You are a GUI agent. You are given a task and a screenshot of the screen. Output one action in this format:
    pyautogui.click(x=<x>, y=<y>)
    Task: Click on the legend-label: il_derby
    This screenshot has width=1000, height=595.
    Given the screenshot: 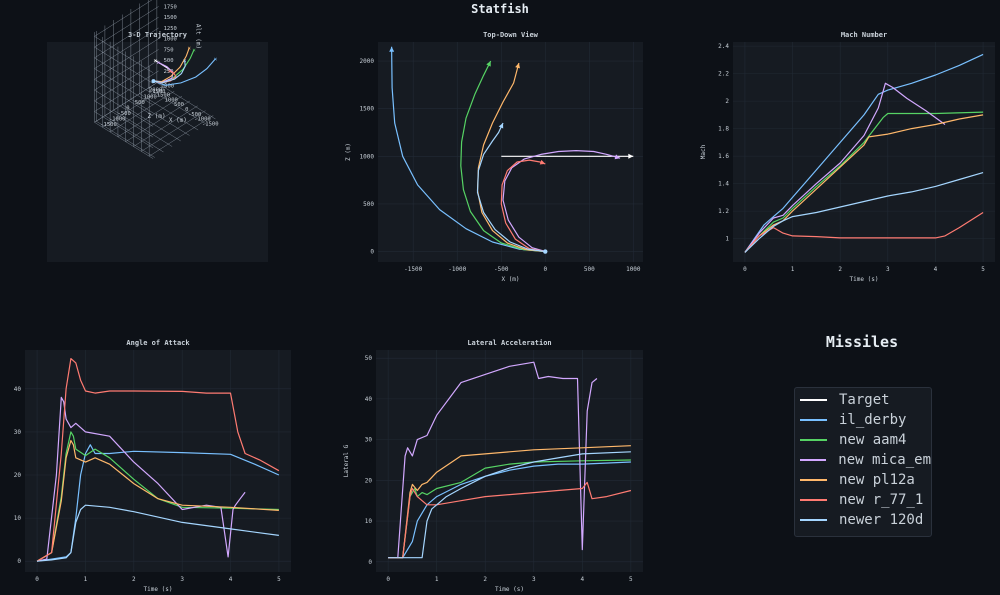 What is the action you would take?
    pyautogui.click(x=873, y=420)
    